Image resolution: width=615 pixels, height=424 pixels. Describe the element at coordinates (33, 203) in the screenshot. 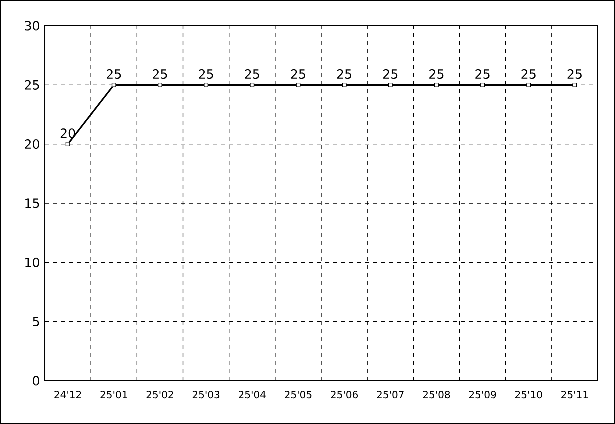

I see `y-tick-label: 15` at that location.